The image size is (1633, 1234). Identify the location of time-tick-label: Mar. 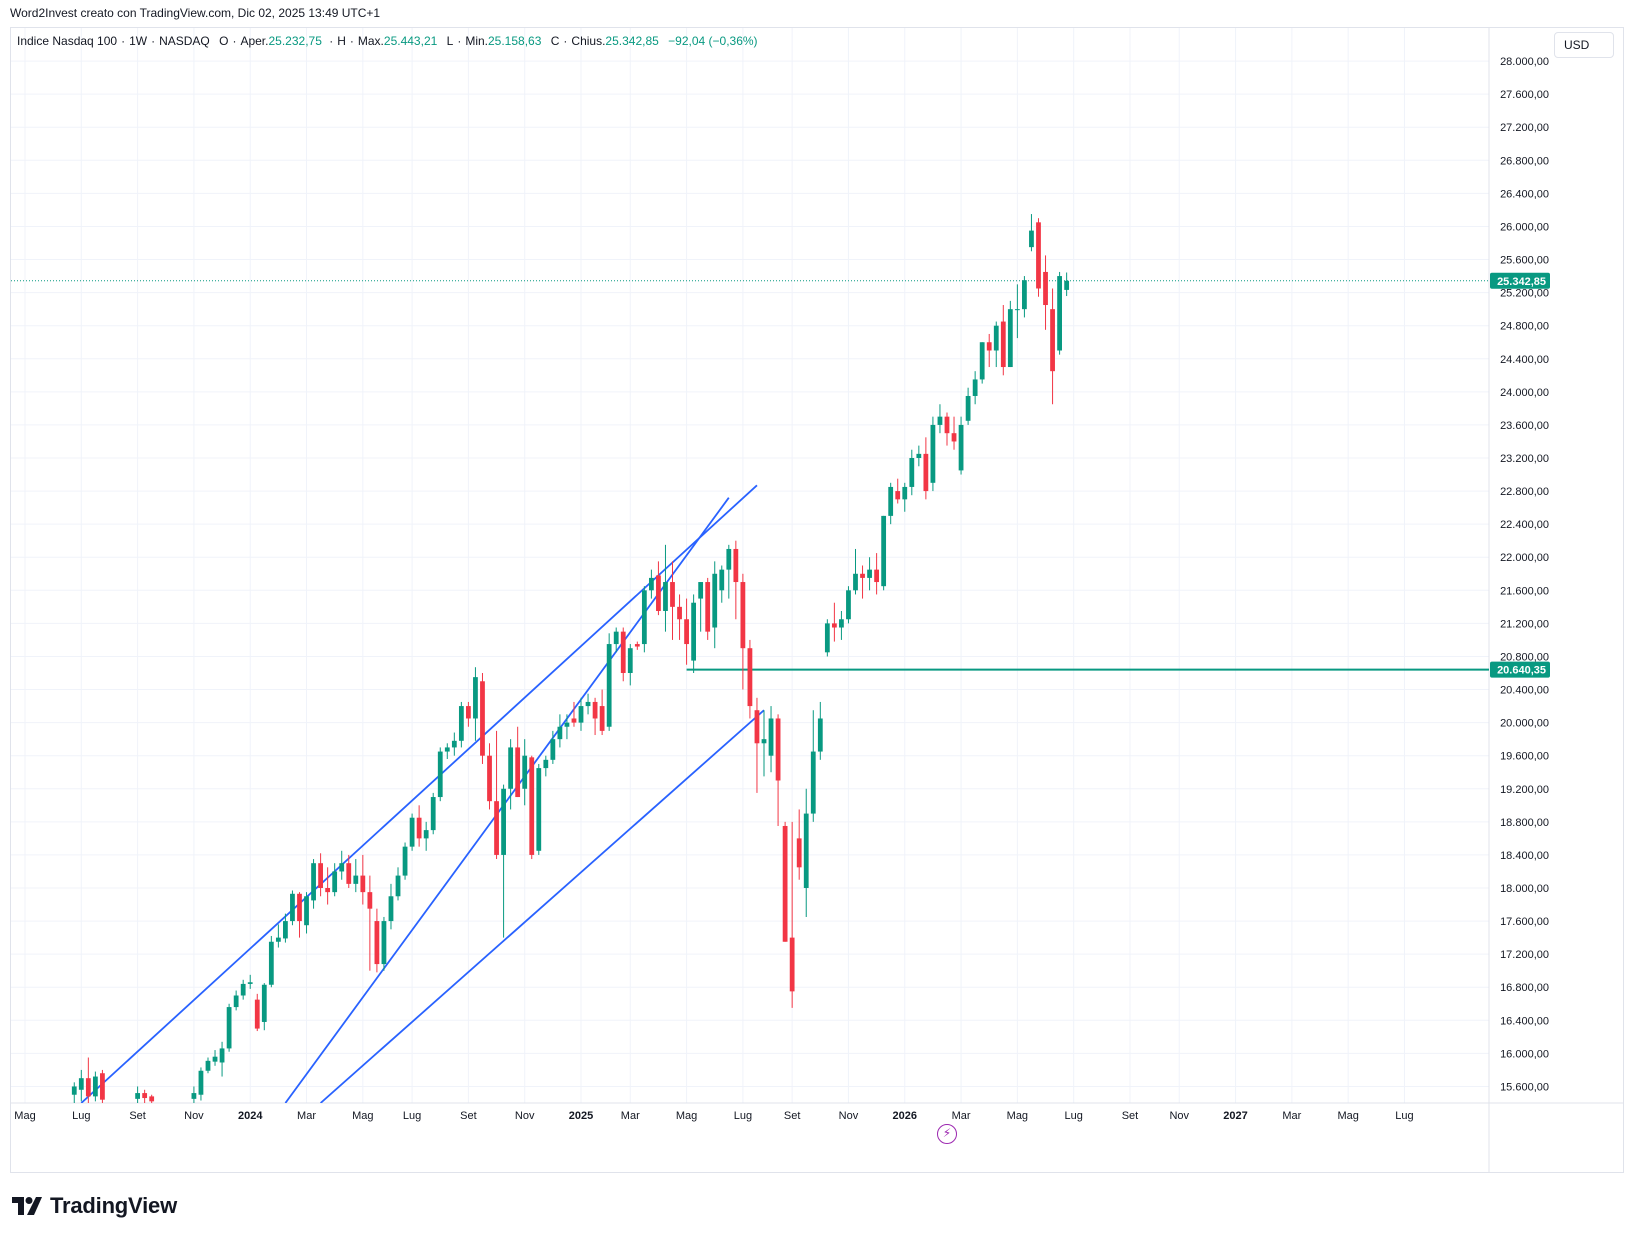
(961, 1116).